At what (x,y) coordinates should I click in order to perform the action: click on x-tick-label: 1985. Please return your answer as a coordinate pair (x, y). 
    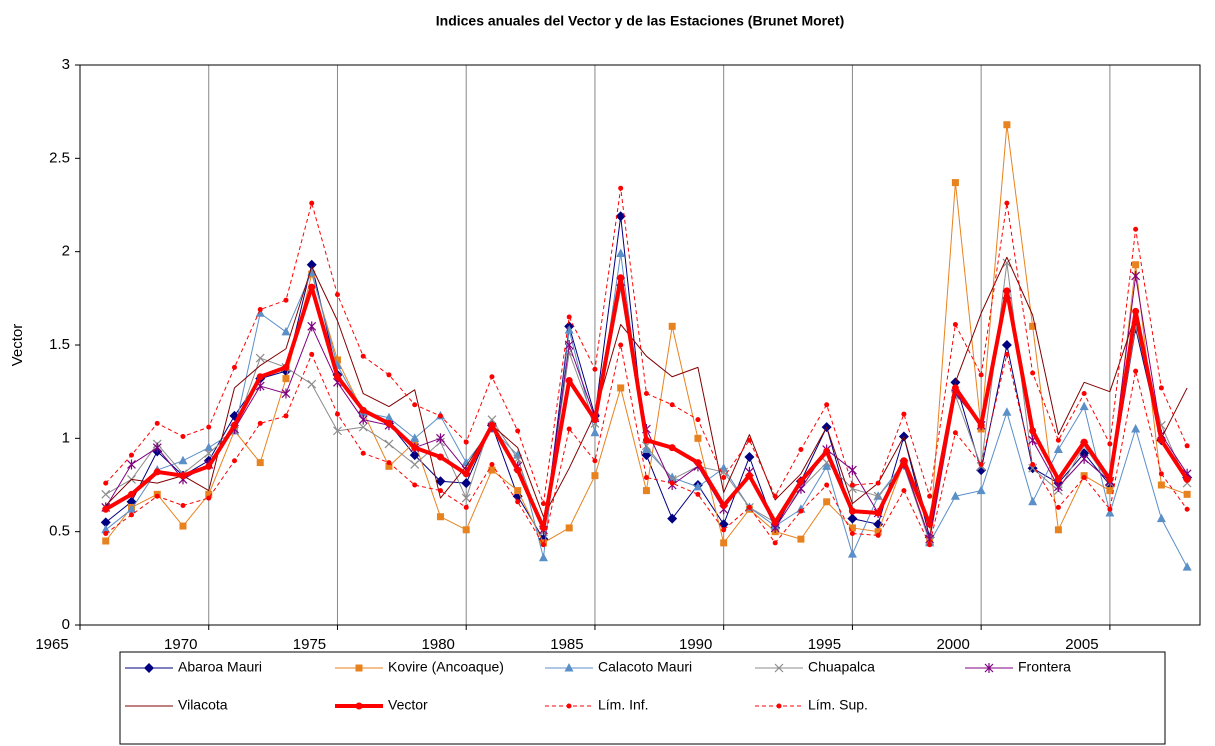
    Looking at the image, I should click on (566, 644).